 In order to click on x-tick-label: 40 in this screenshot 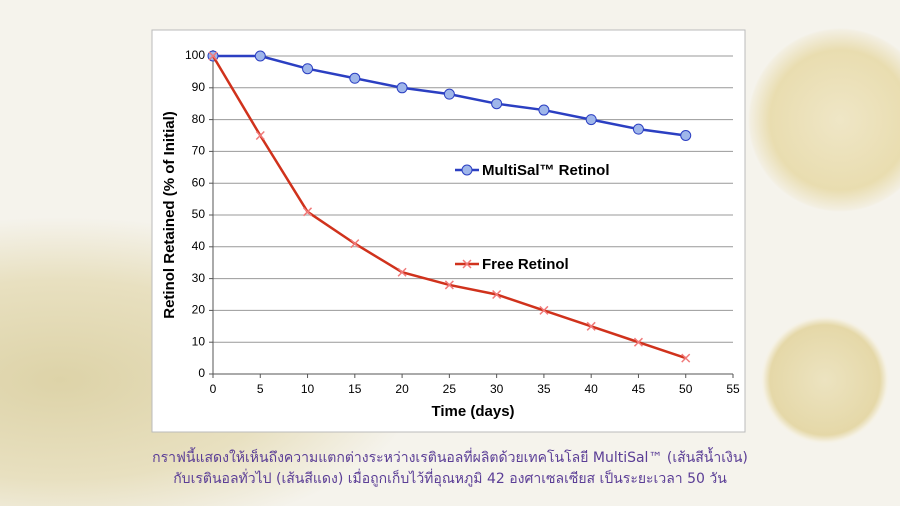, I will do `click(592, 389)`.